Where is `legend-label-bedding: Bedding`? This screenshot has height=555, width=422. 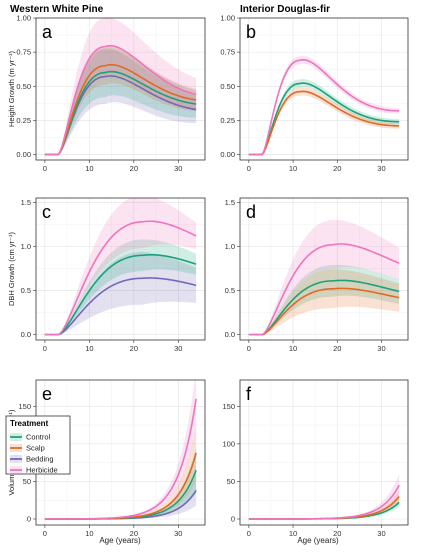 legend-label-bedding: Bedding is located at coordinates (40, 459).